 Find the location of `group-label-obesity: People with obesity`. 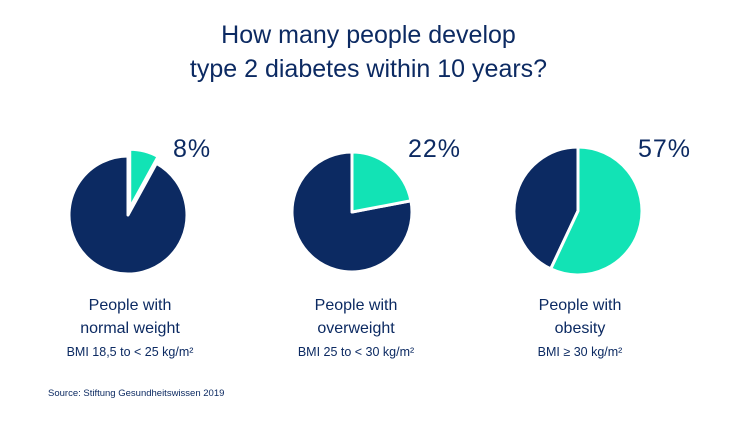

group-label-obesity: People with obesity is located at coordinates (580, 317).